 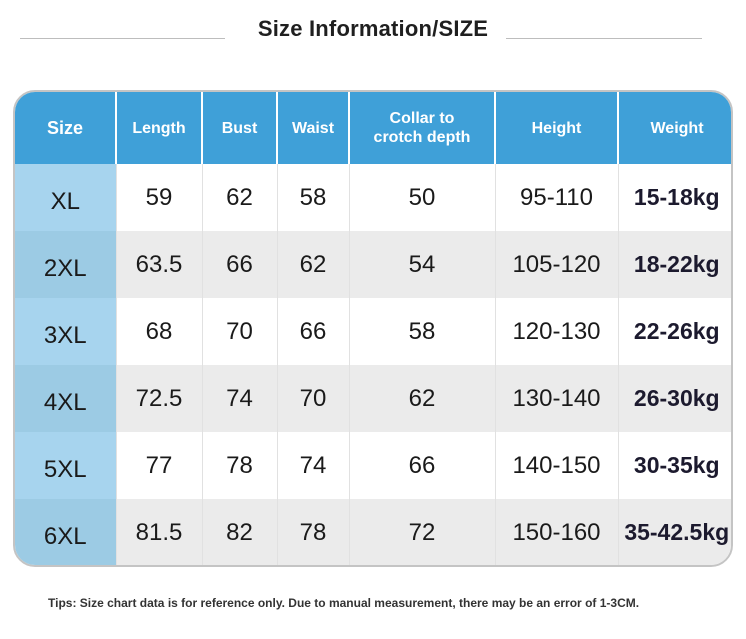 What do you see at coordinates (159, 128) in the screenshot?
I see `header-length: Length` at bounding box center [159, 128].